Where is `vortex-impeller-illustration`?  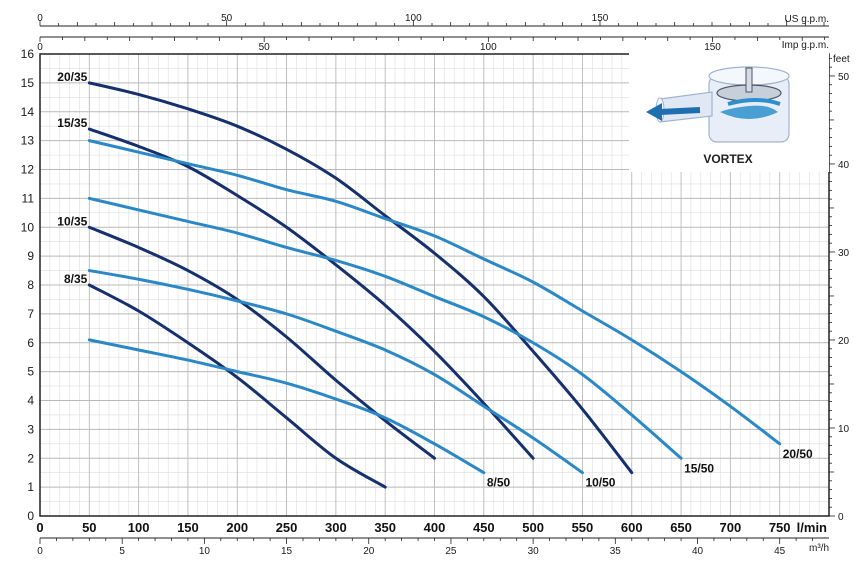
vortex-impeller-illustration is located at coordinates (718, 104).